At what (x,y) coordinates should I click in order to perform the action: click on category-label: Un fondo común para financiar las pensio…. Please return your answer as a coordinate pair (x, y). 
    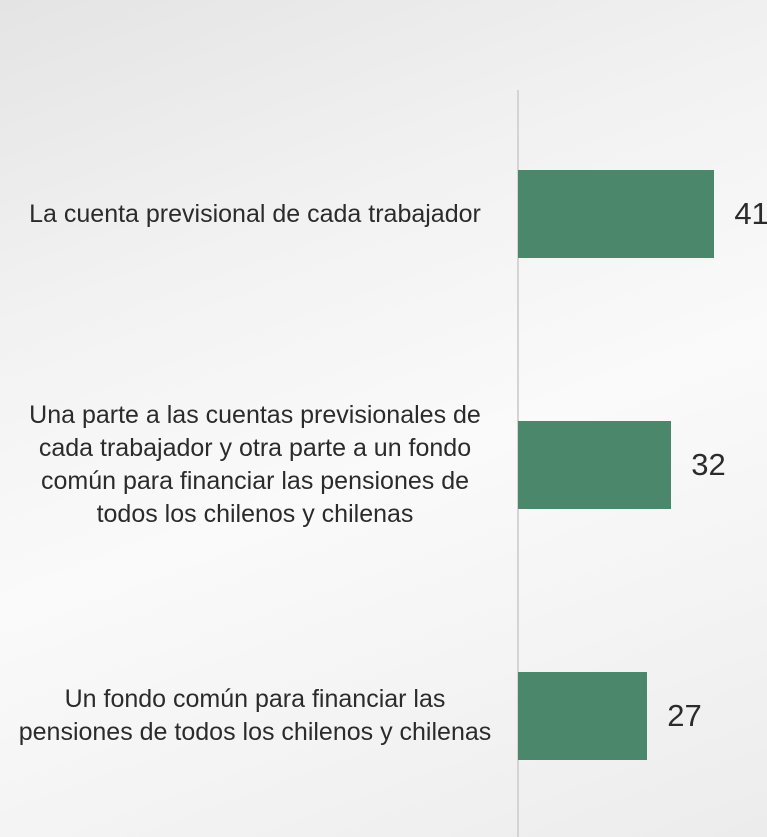
    Looking at the image, I should click on (255, 715).